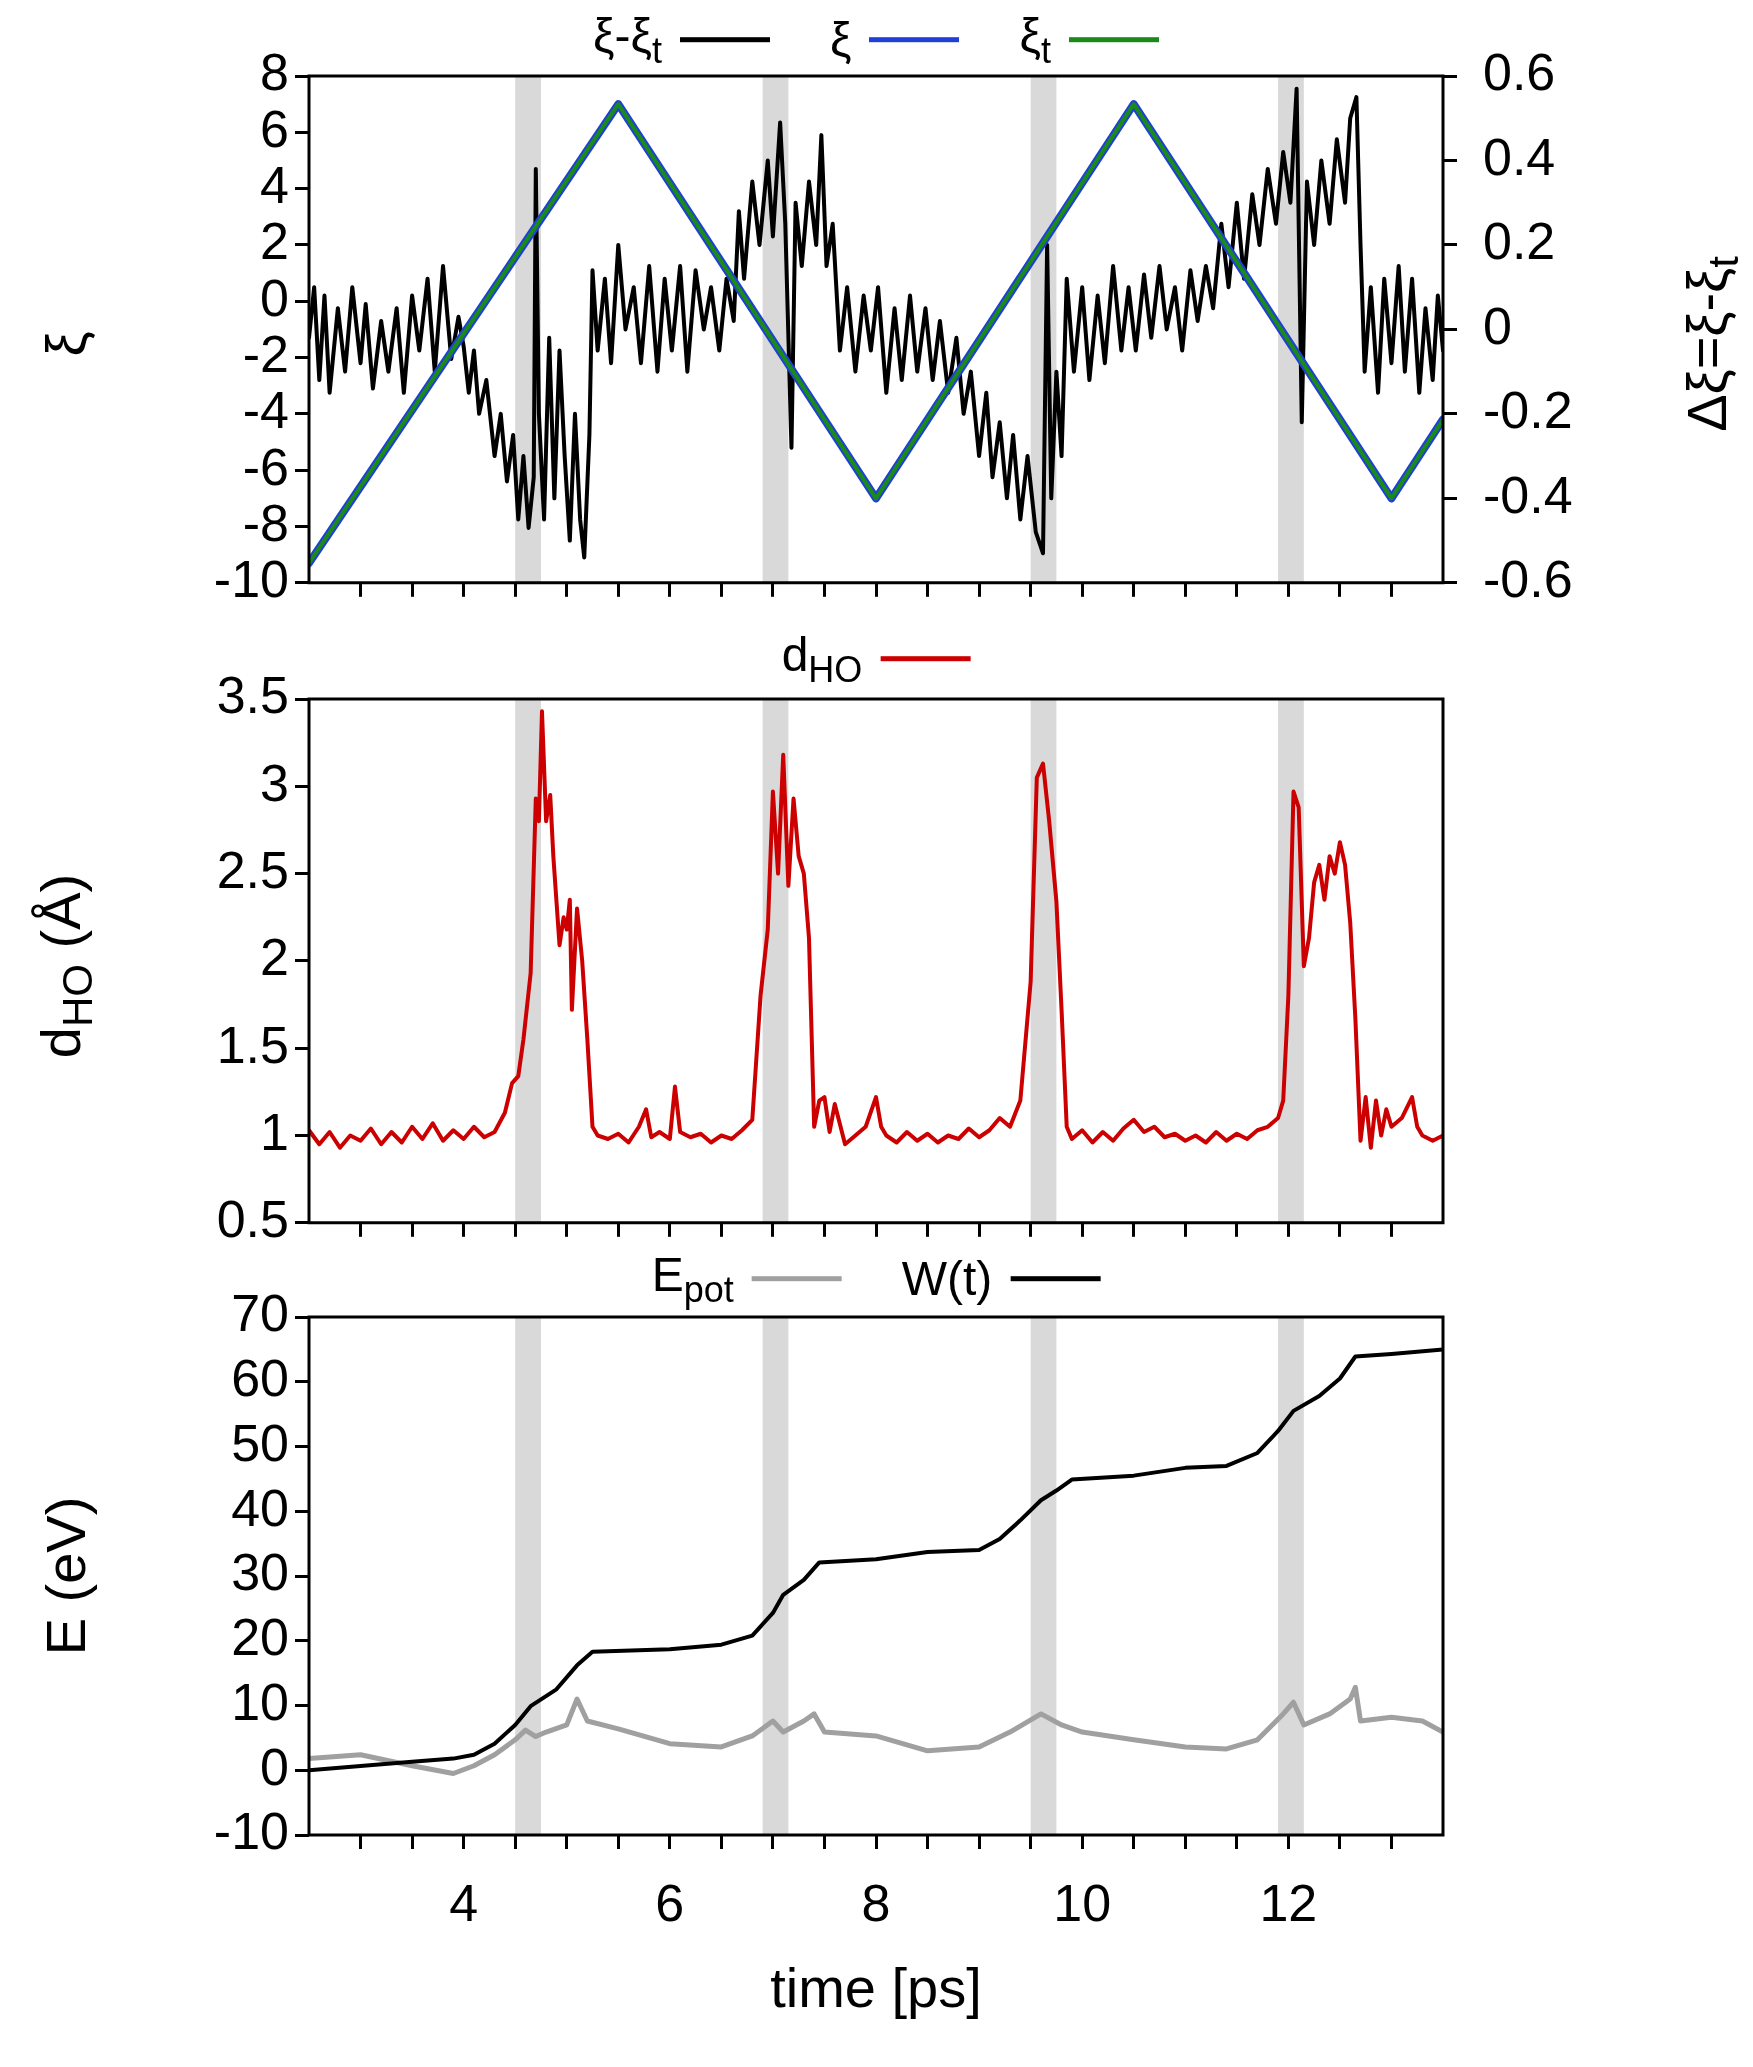 Image resolution: width=1753 pixels, height=2067 pixels. What do you see at coordinates (627, 40) in the screenshot?
I see `legend-label: ξ-ξ$_{t}$` at bounding box center [627, 40].